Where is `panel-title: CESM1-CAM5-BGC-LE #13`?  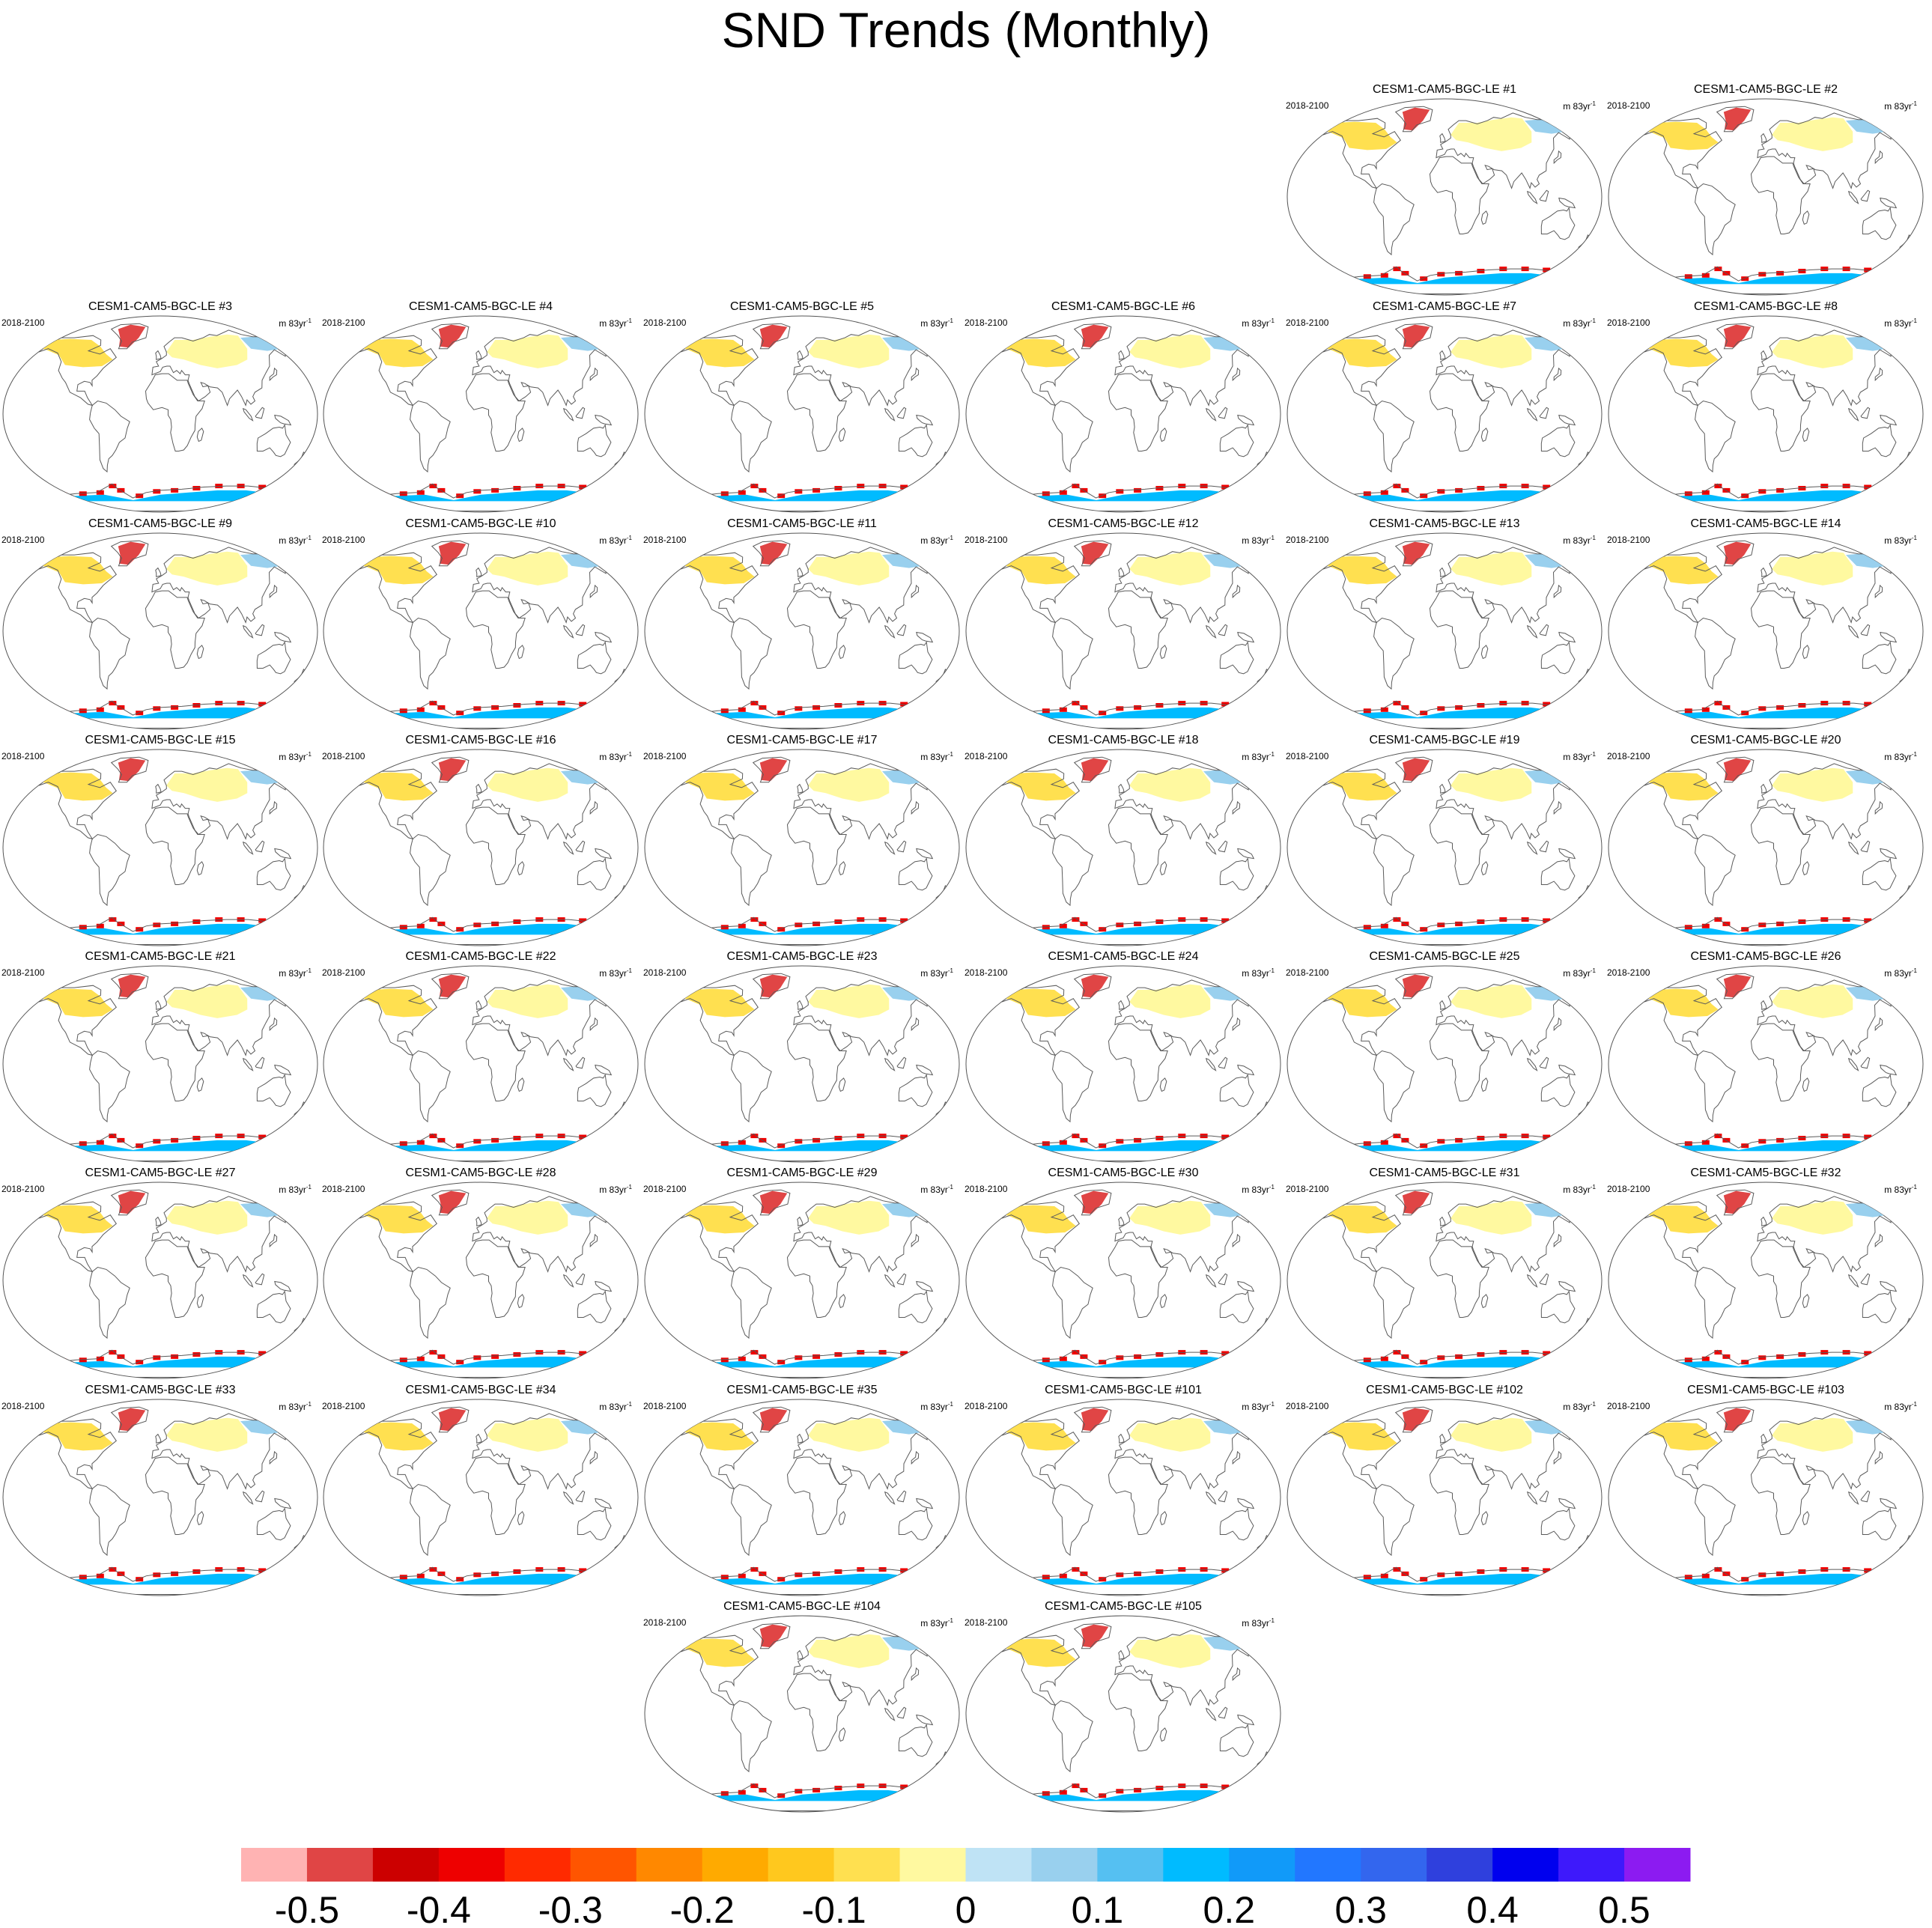 panel-title: CESM1-CAM5-BGC-LE #13 is located at coordinates (1444, 523).